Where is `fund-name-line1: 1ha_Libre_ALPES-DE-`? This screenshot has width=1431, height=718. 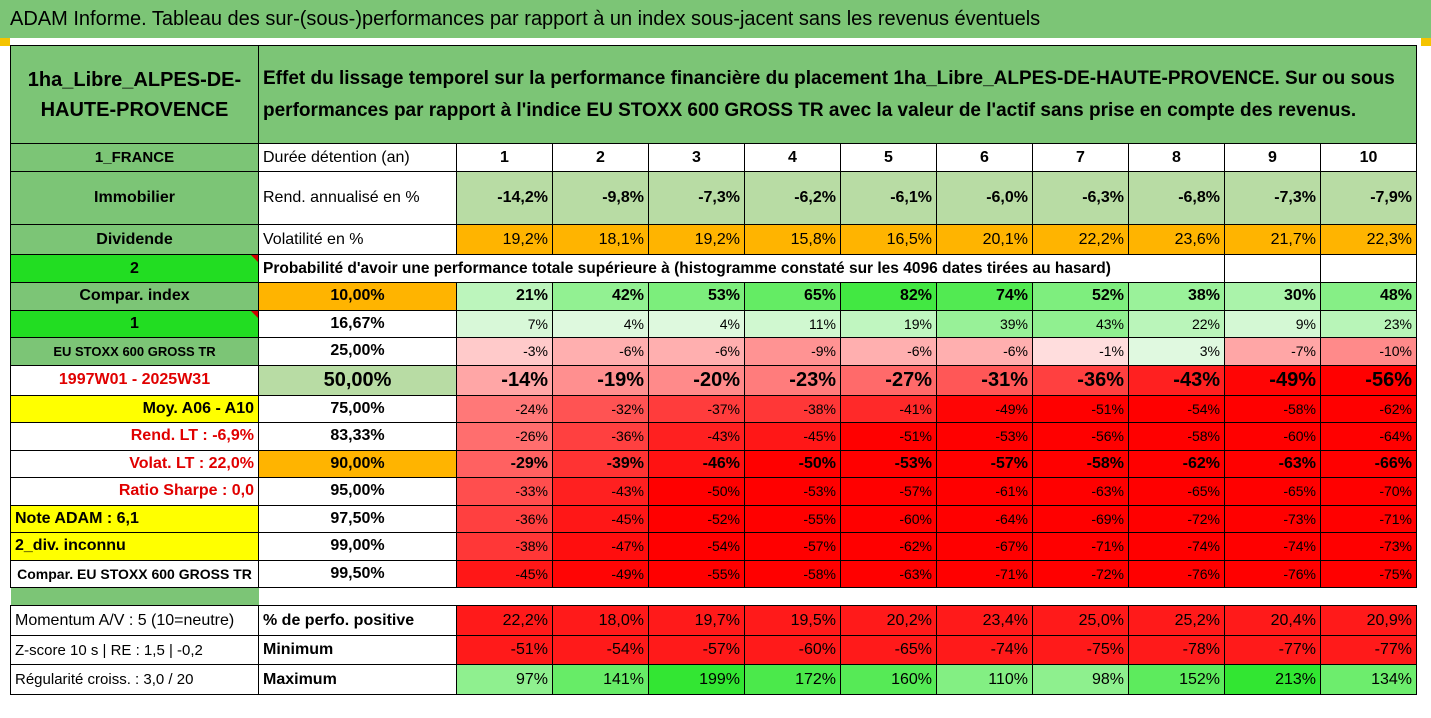
fund-name-line1: 1ha_Libre_ALPES-DE- is located at coordinates (134, 79).